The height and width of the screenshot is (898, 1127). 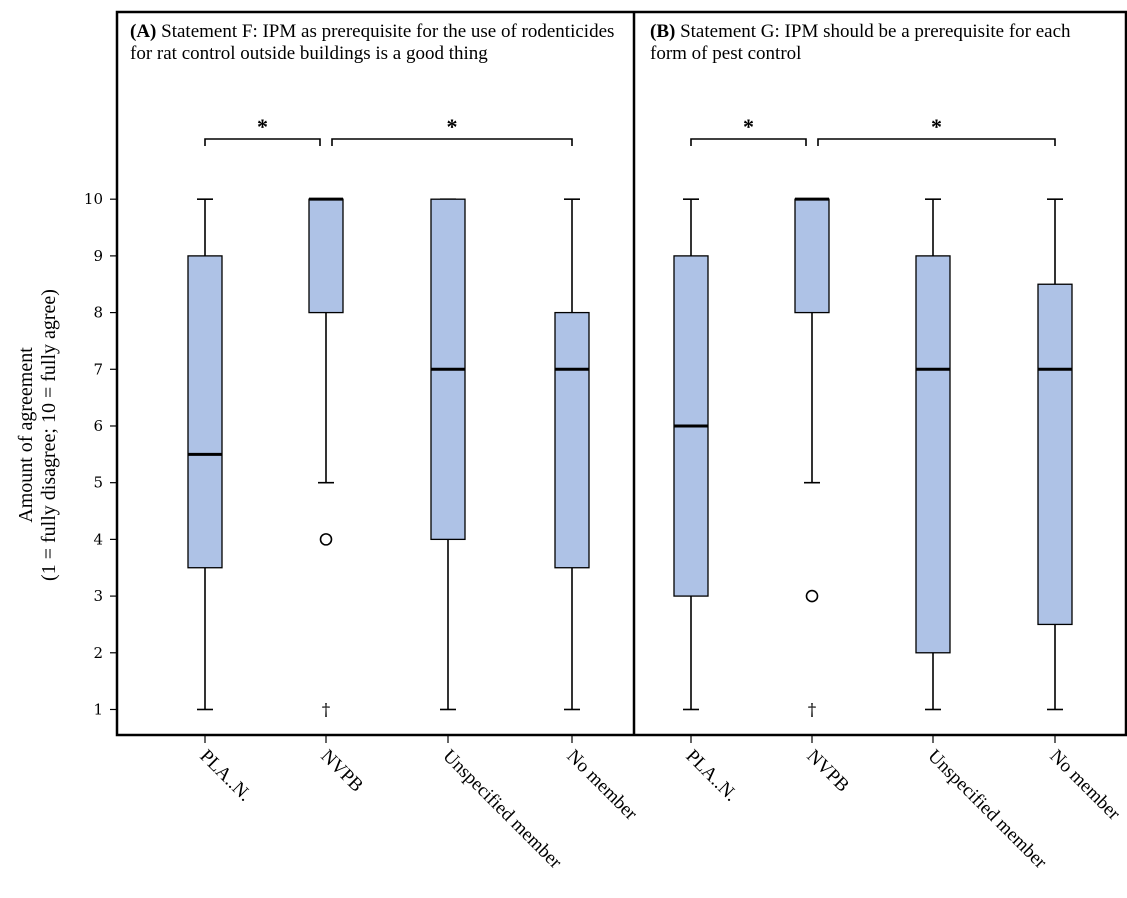 I want to click on panel-a-label: (A), so click(x=143, y=31).